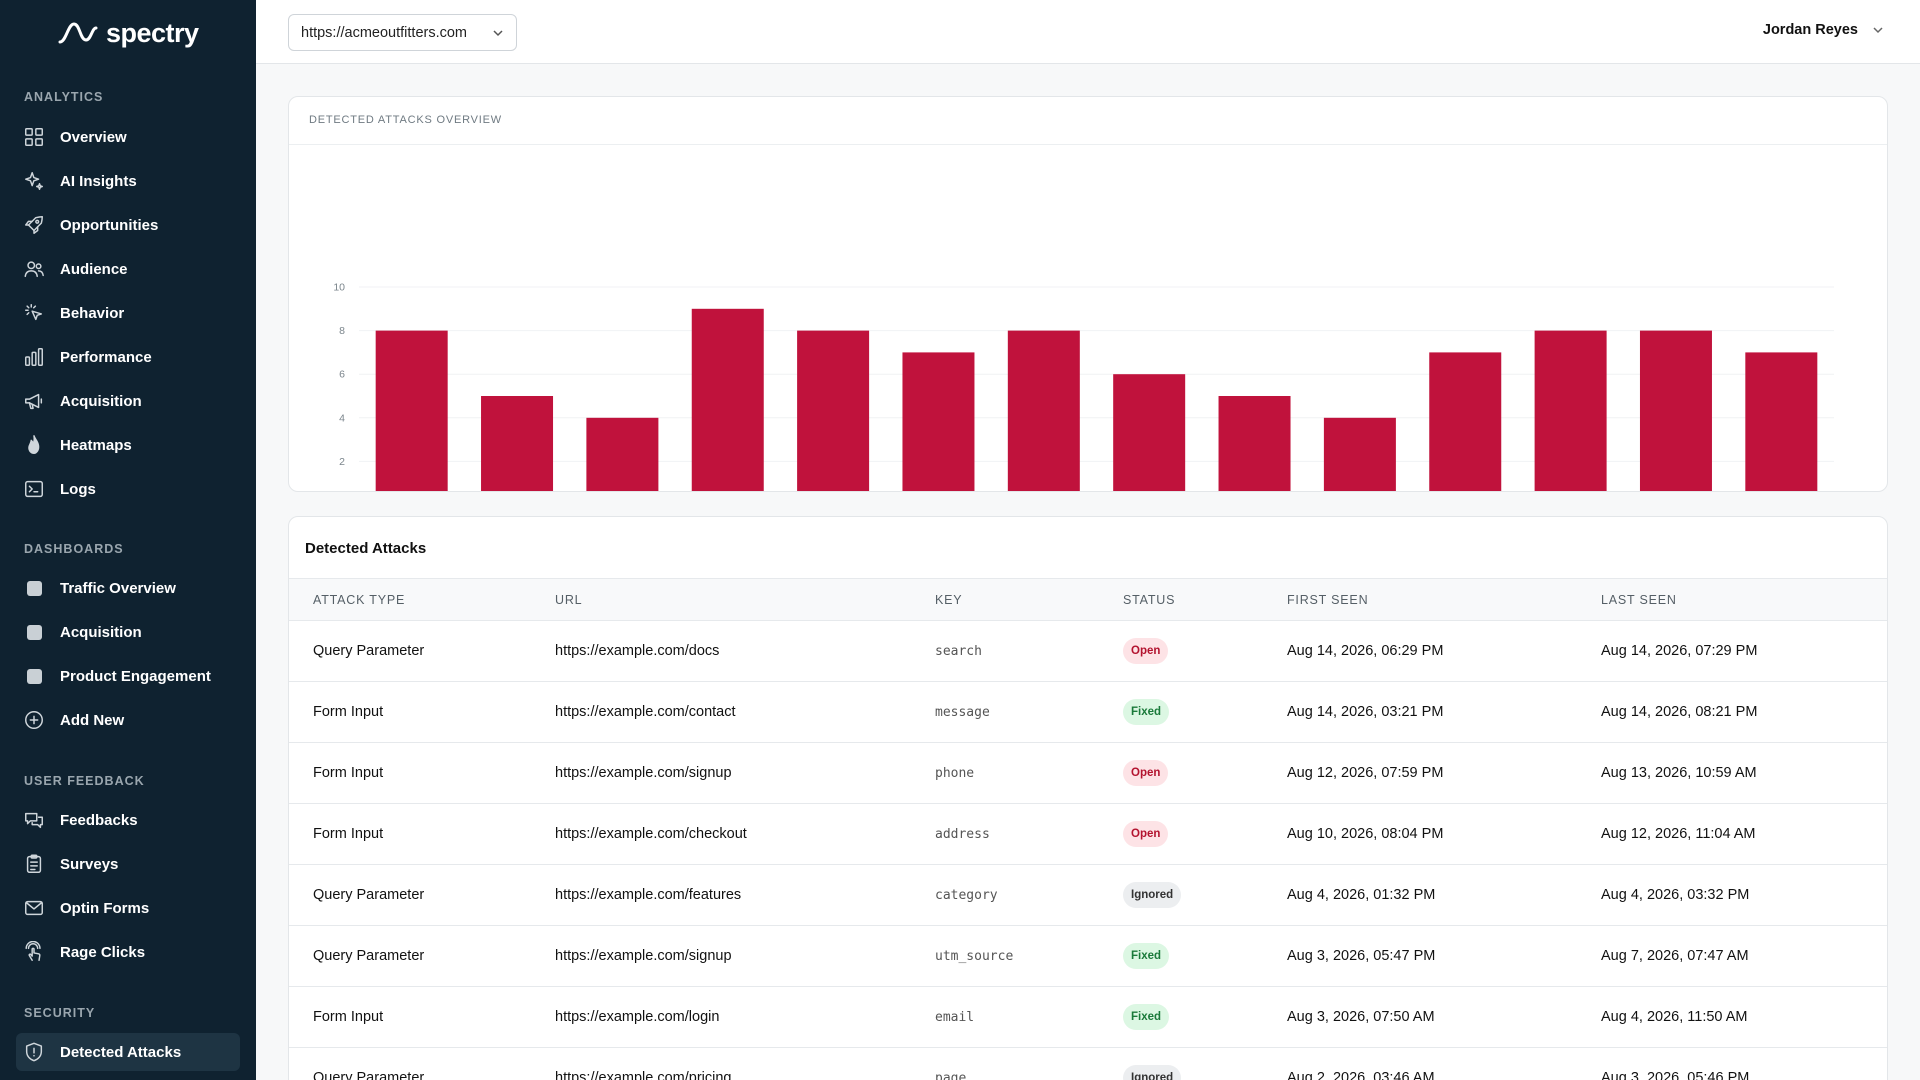  Describe the element at coordinates (974, 956) in the screenshot. I see `key-cell: utm_source` at that location.